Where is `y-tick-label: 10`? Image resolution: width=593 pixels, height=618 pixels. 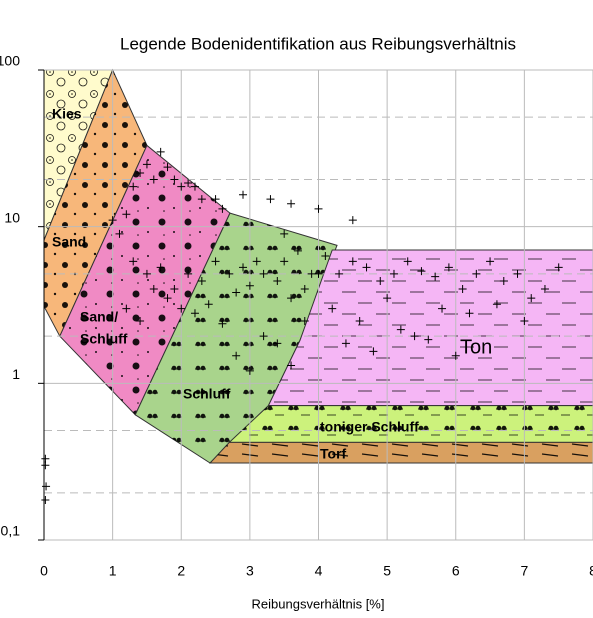
y-tick-label: 10 is located at coordinates (12, 217).